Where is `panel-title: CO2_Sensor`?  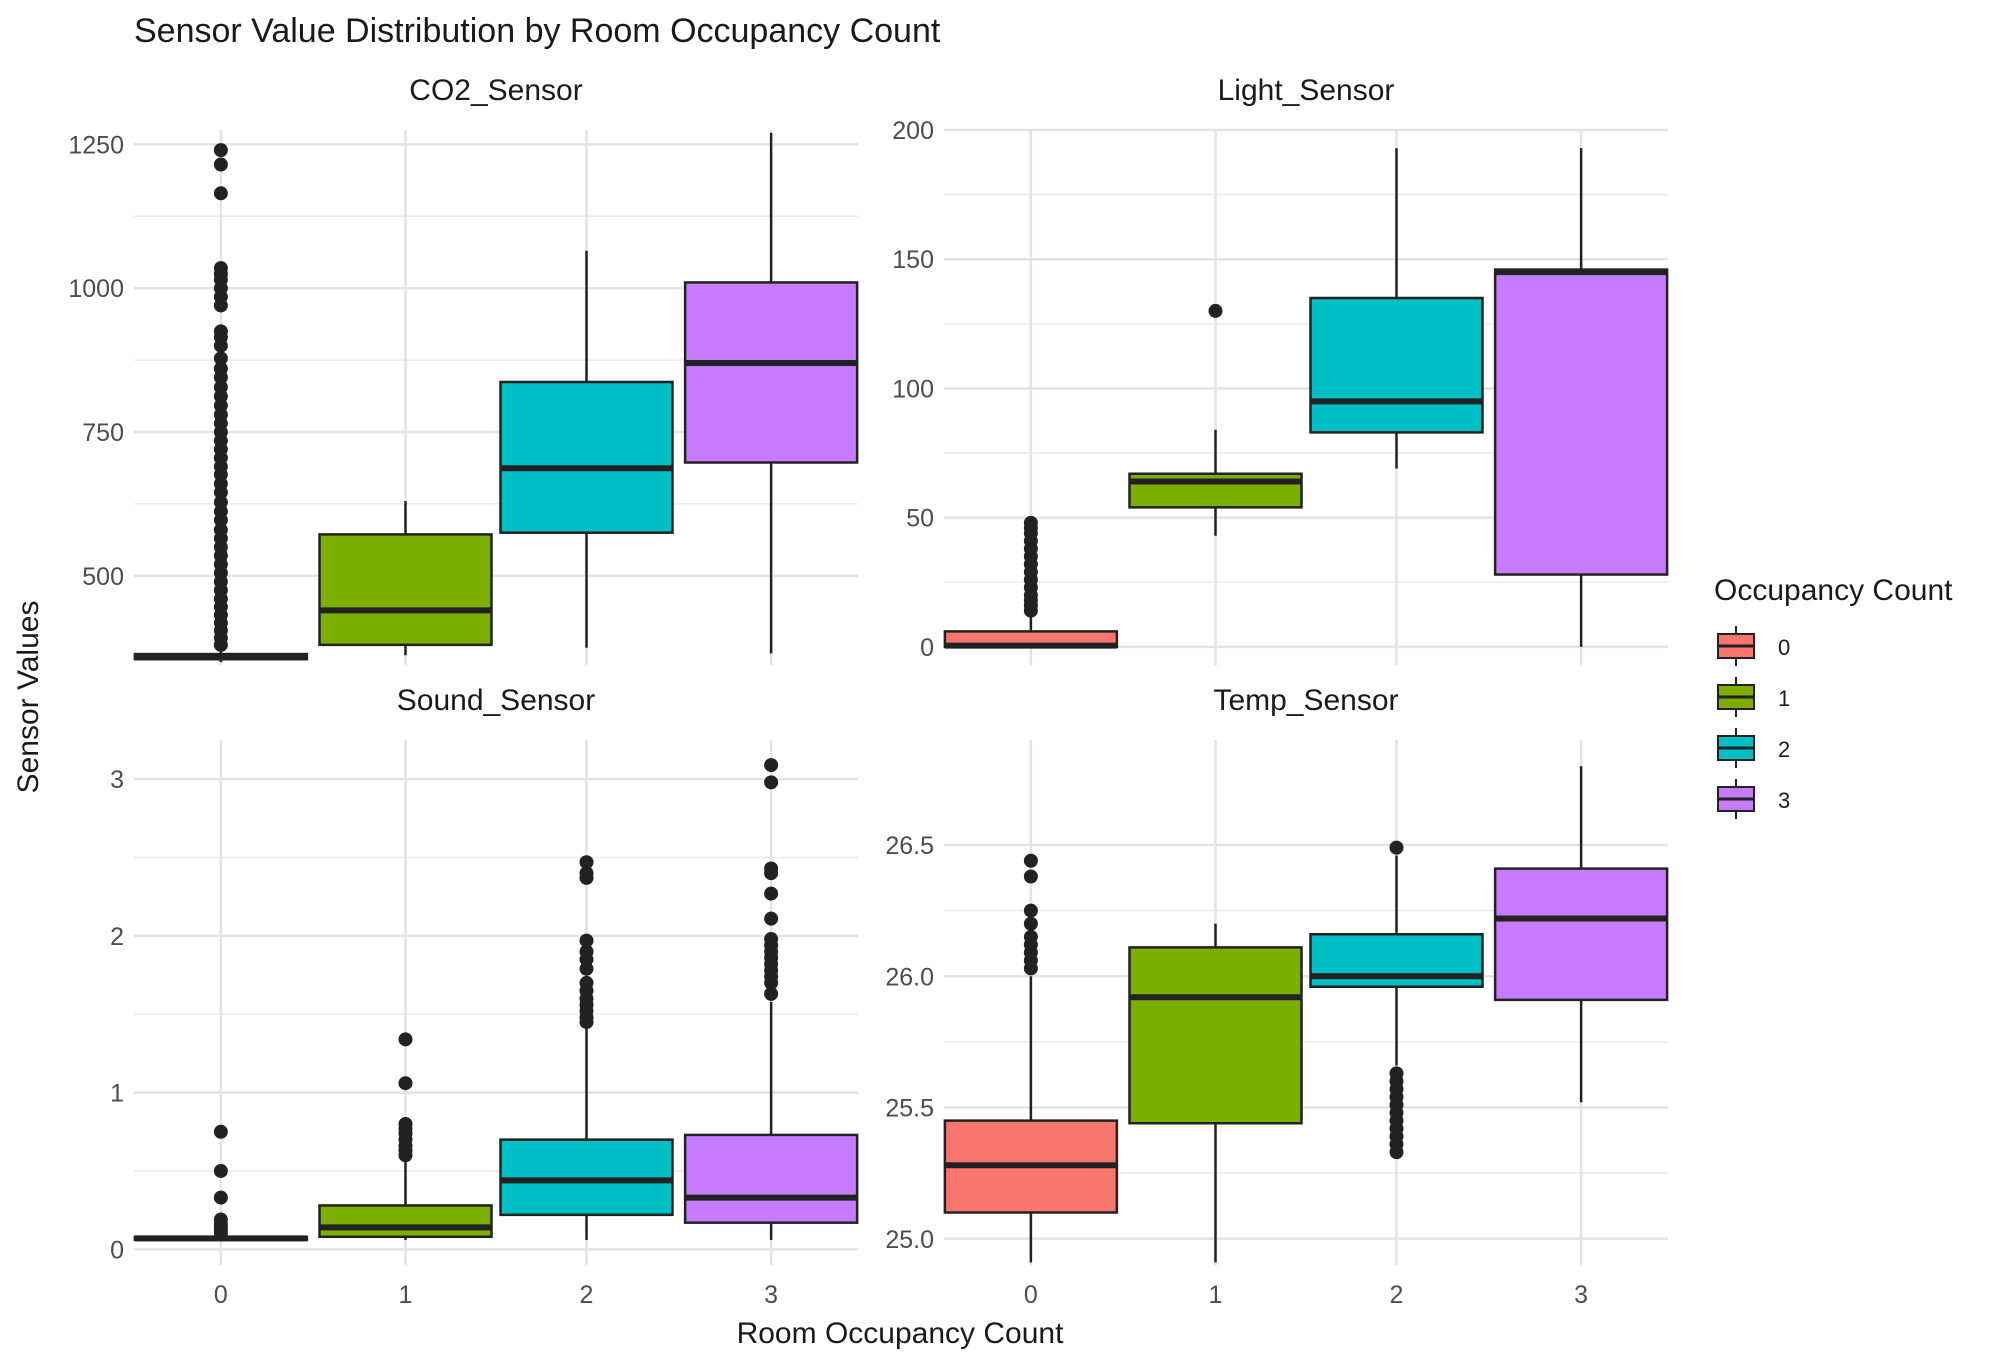
panel-title: CO2_Sensor is located at coordinates (495, 90).